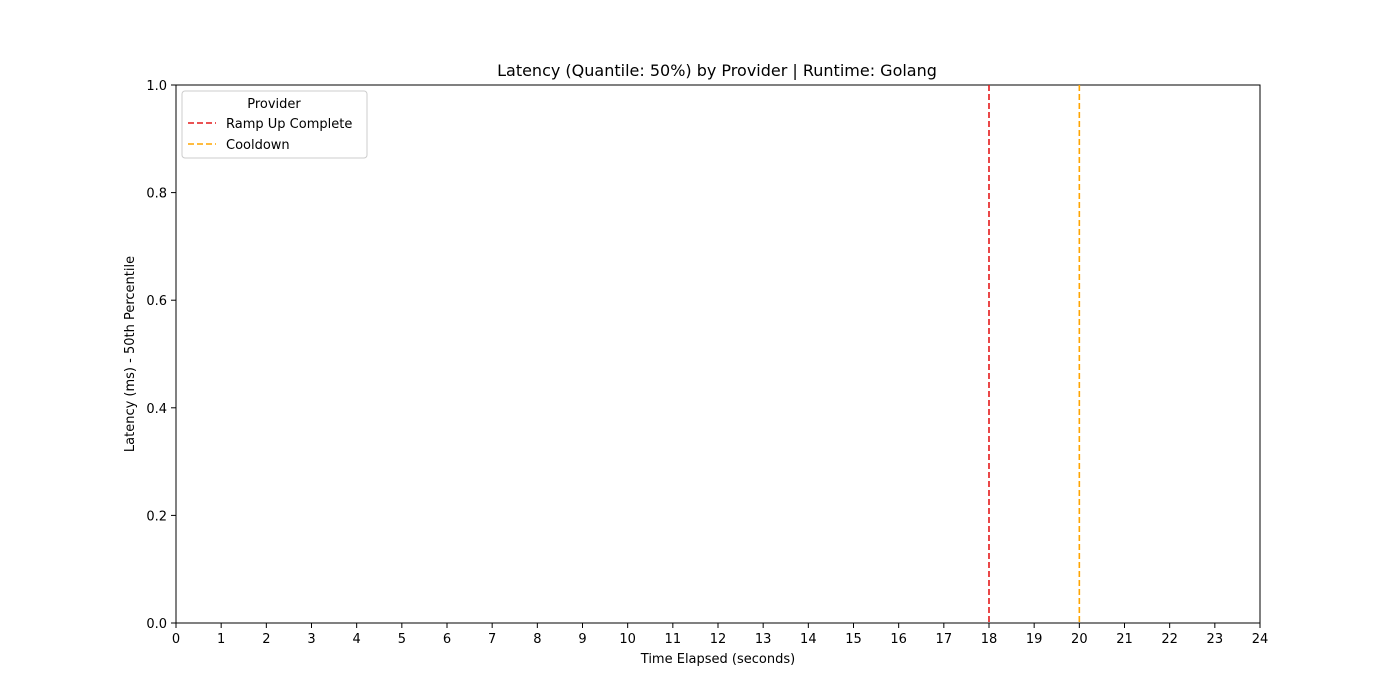 This screenshot has width=1400, height=700. I want to click on x-tick-label: 21, so click(1124, 639).